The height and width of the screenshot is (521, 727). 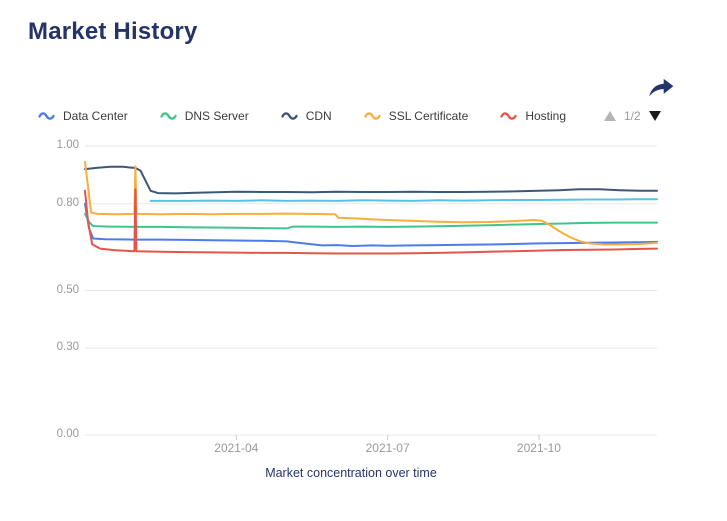 What do you see at coordinates (371, 180) in the screenshot?
I see `series-line-cdn` at bounding box center [371, 180].